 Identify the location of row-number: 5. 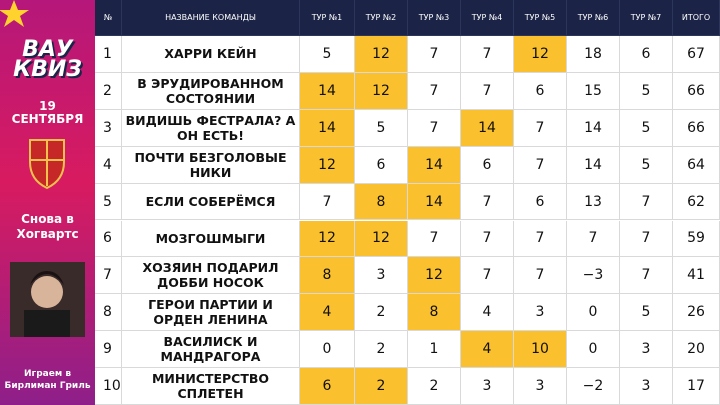
(108, 202).